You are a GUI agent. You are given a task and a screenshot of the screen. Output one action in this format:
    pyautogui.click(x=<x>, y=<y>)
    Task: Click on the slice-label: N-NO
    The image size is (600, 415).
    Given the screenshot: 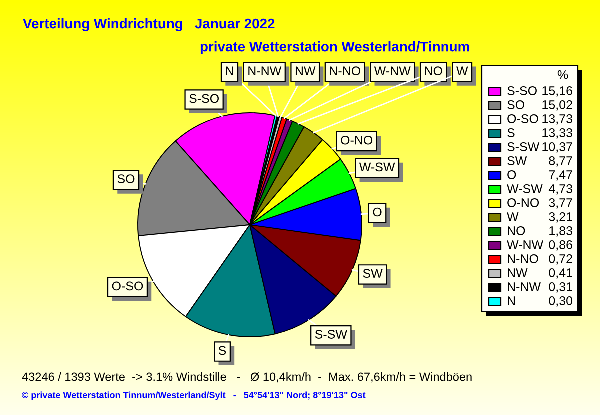 What is the action you would take?
    pyautogui.click(x=345, y=71)
    